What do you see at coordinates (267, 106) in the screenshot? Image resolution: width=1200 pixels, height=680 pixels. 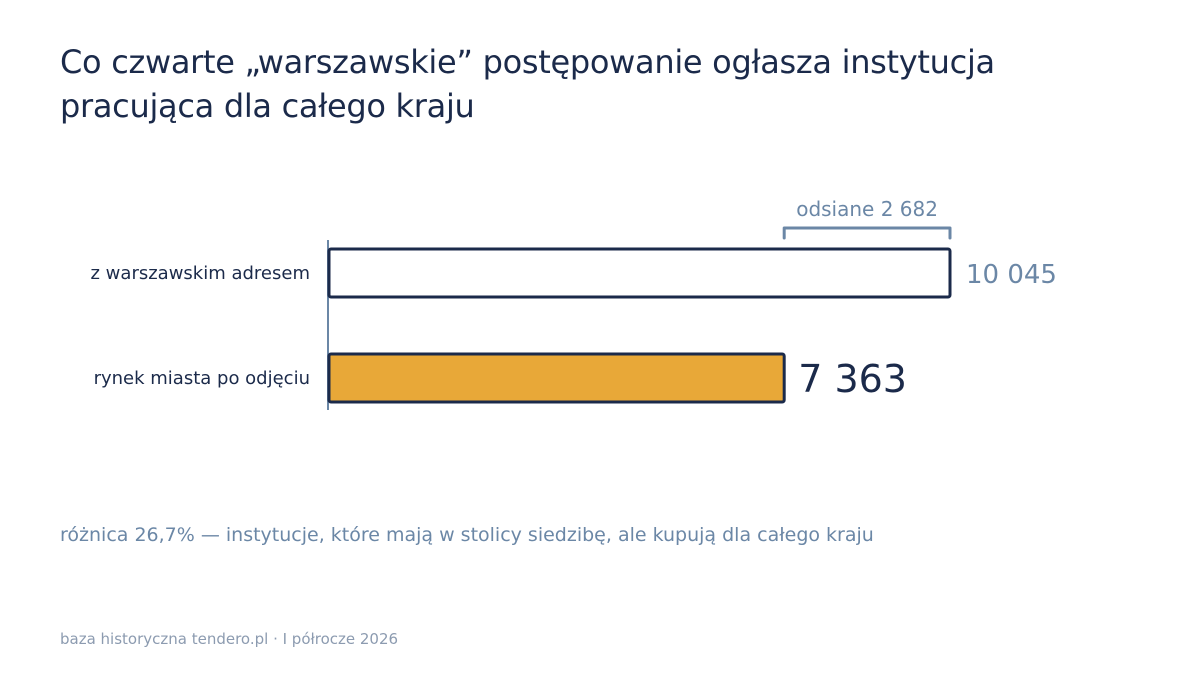 I see `chart-title-line-2: pracująca dla całego kraju` at bounding box center [267, 106].